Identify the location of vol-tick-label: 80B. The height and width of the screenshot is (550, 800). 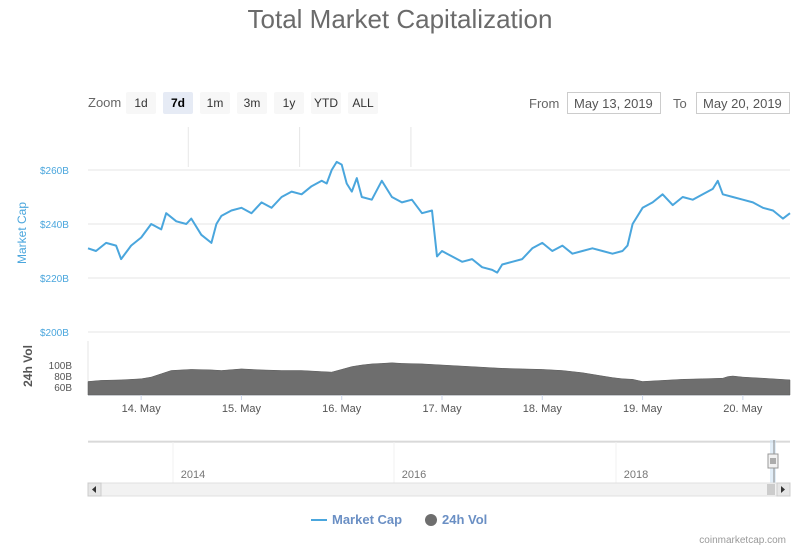
(63, 377).